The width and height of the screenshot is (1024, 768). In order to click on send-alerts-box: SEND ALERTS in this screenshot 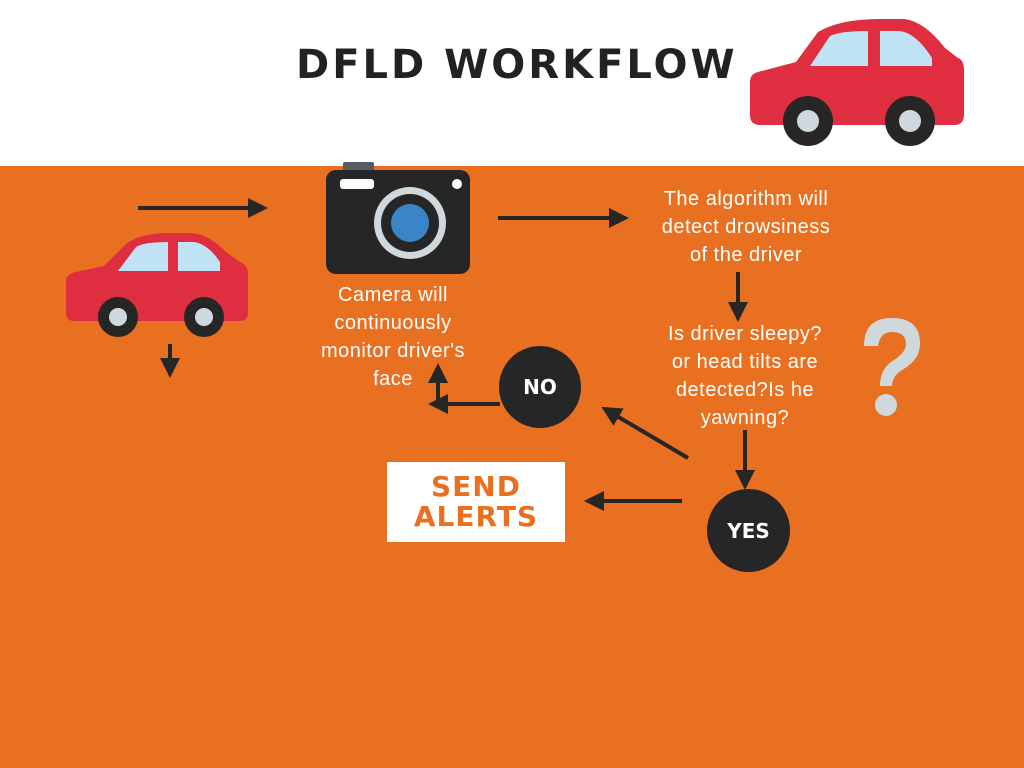, I will do `click(476, 502)`.